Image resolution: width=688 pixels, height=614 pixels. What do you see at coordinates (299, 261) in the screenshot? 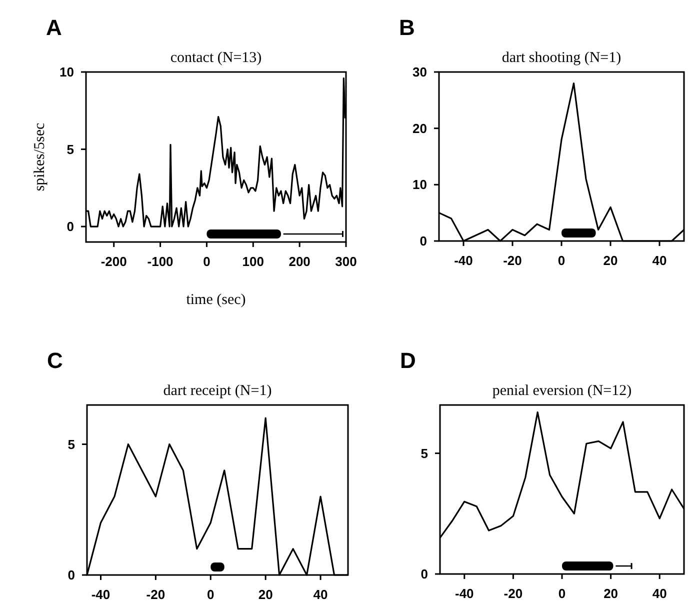
I see `x-tick-label: 200` at bounding box center [299, 261].